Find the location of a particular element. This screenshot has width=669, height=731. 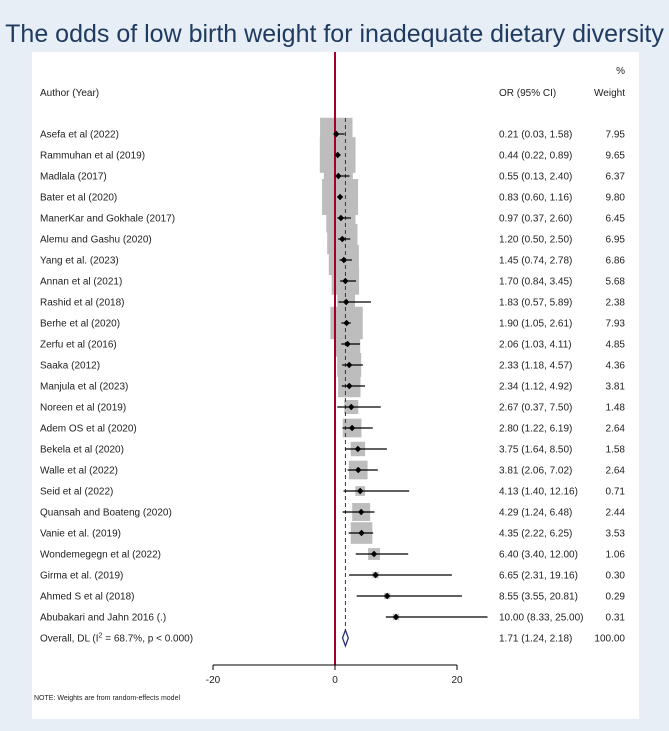

study-weight: 1.06 is located at coordinates (616, 555).